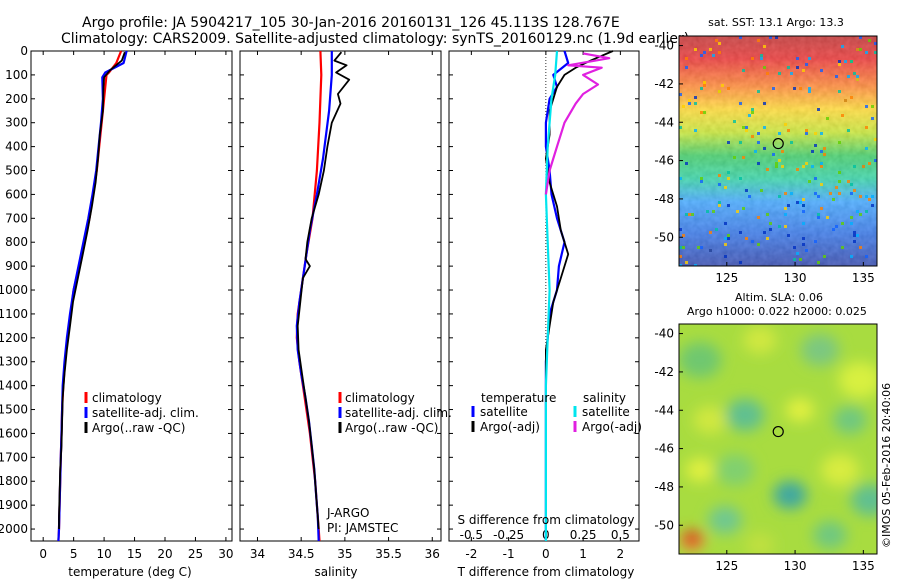 The height and width of the screenshot is (580, 900). Describe the element at coordinates (886, 465) in the screenshot. I see `copyright-note: ©IMOS 05-Feb-2016 20:40:06` at that location.